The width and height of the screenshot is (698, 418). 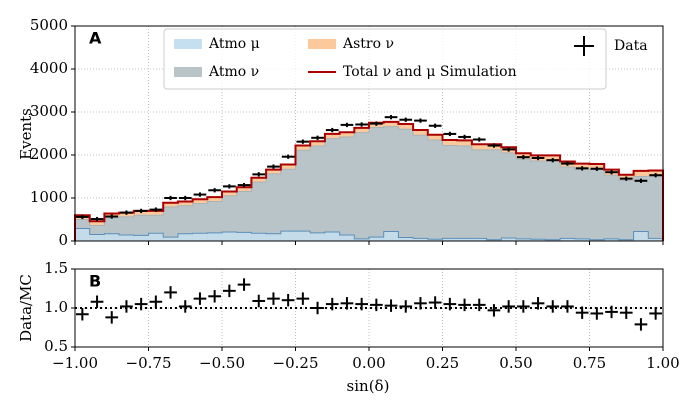 I want to click on legend-label-astro-nu: Astro ν, so click(x=368, y=44).